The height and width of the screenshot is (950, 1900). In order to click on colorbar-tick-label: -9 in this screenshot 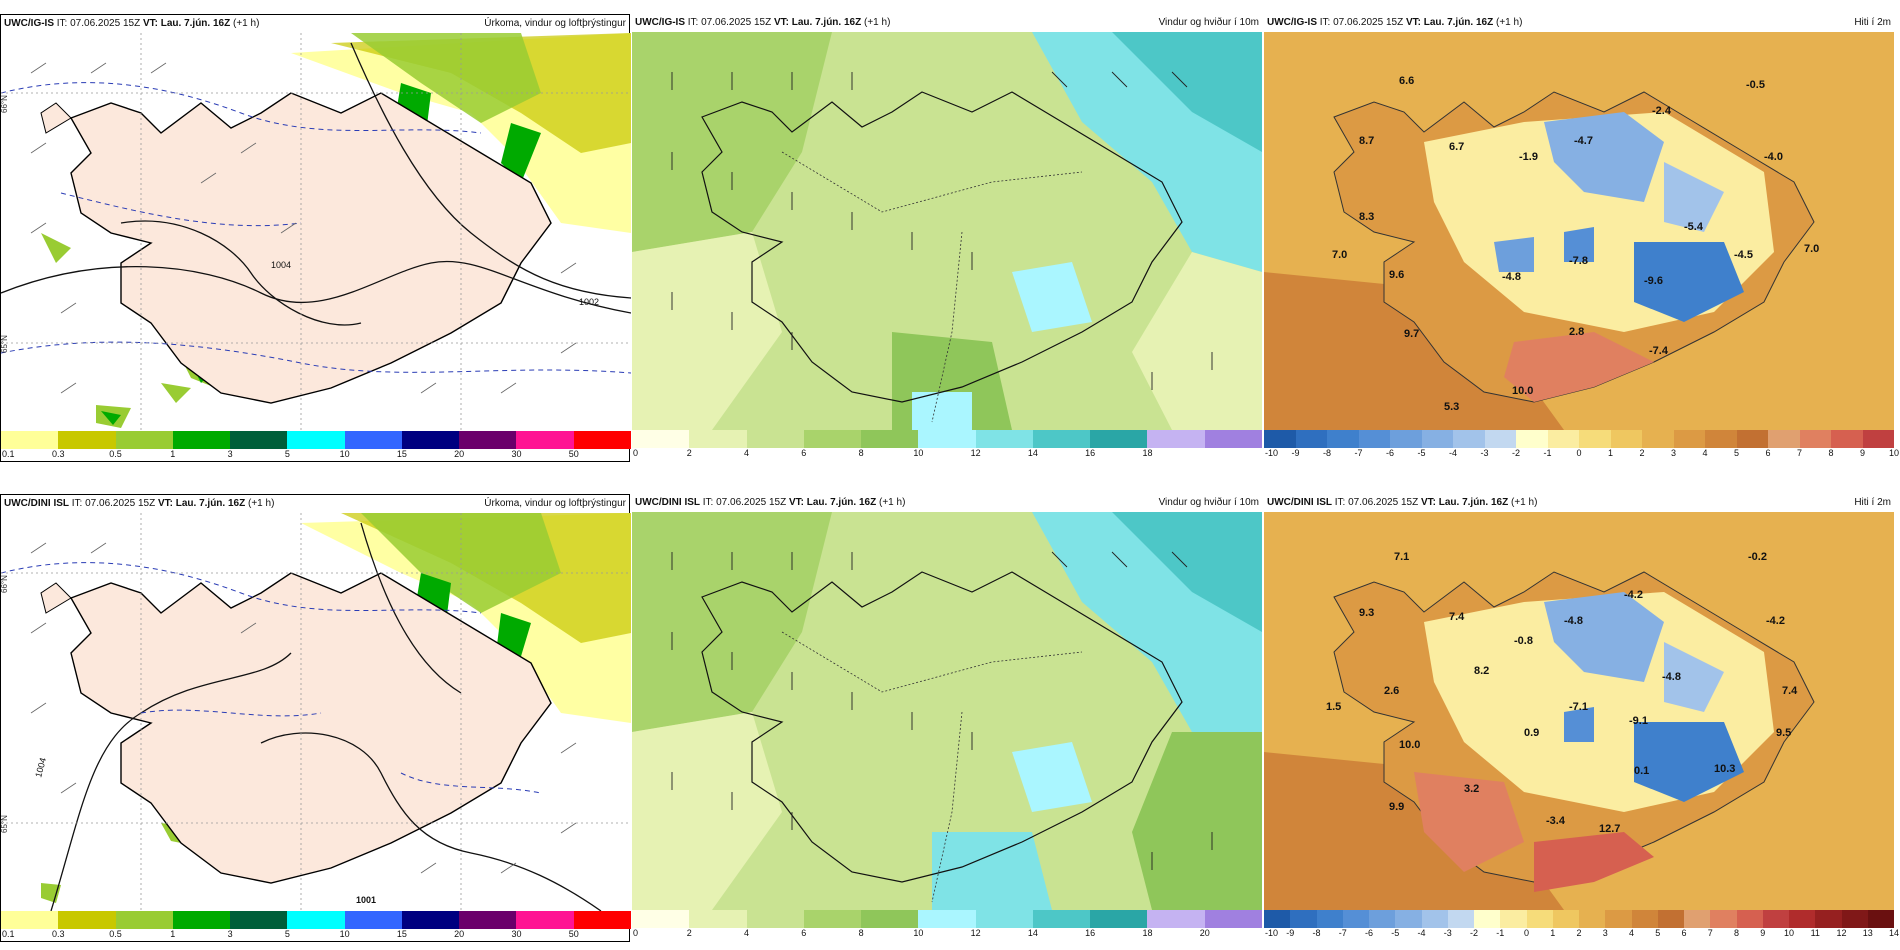, I will do `click(1290, 933)`.